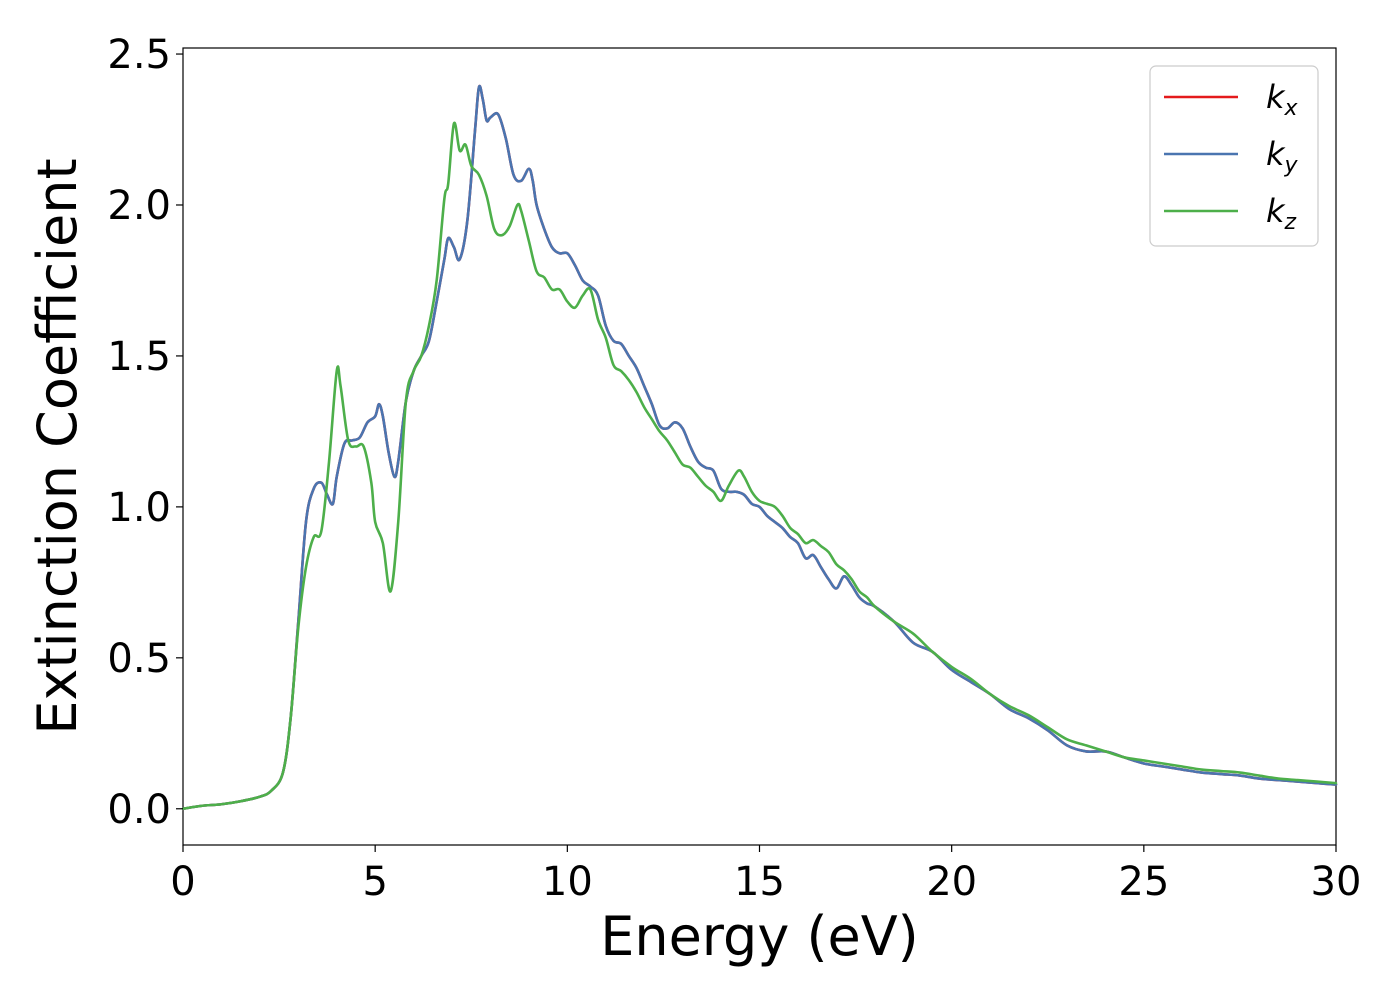 The image size is (1400, 1005). What do you see at coordinates (1290, 222) in the screenshot?
I see `legend-label-sub: z` at bounding box center [1290, 222].